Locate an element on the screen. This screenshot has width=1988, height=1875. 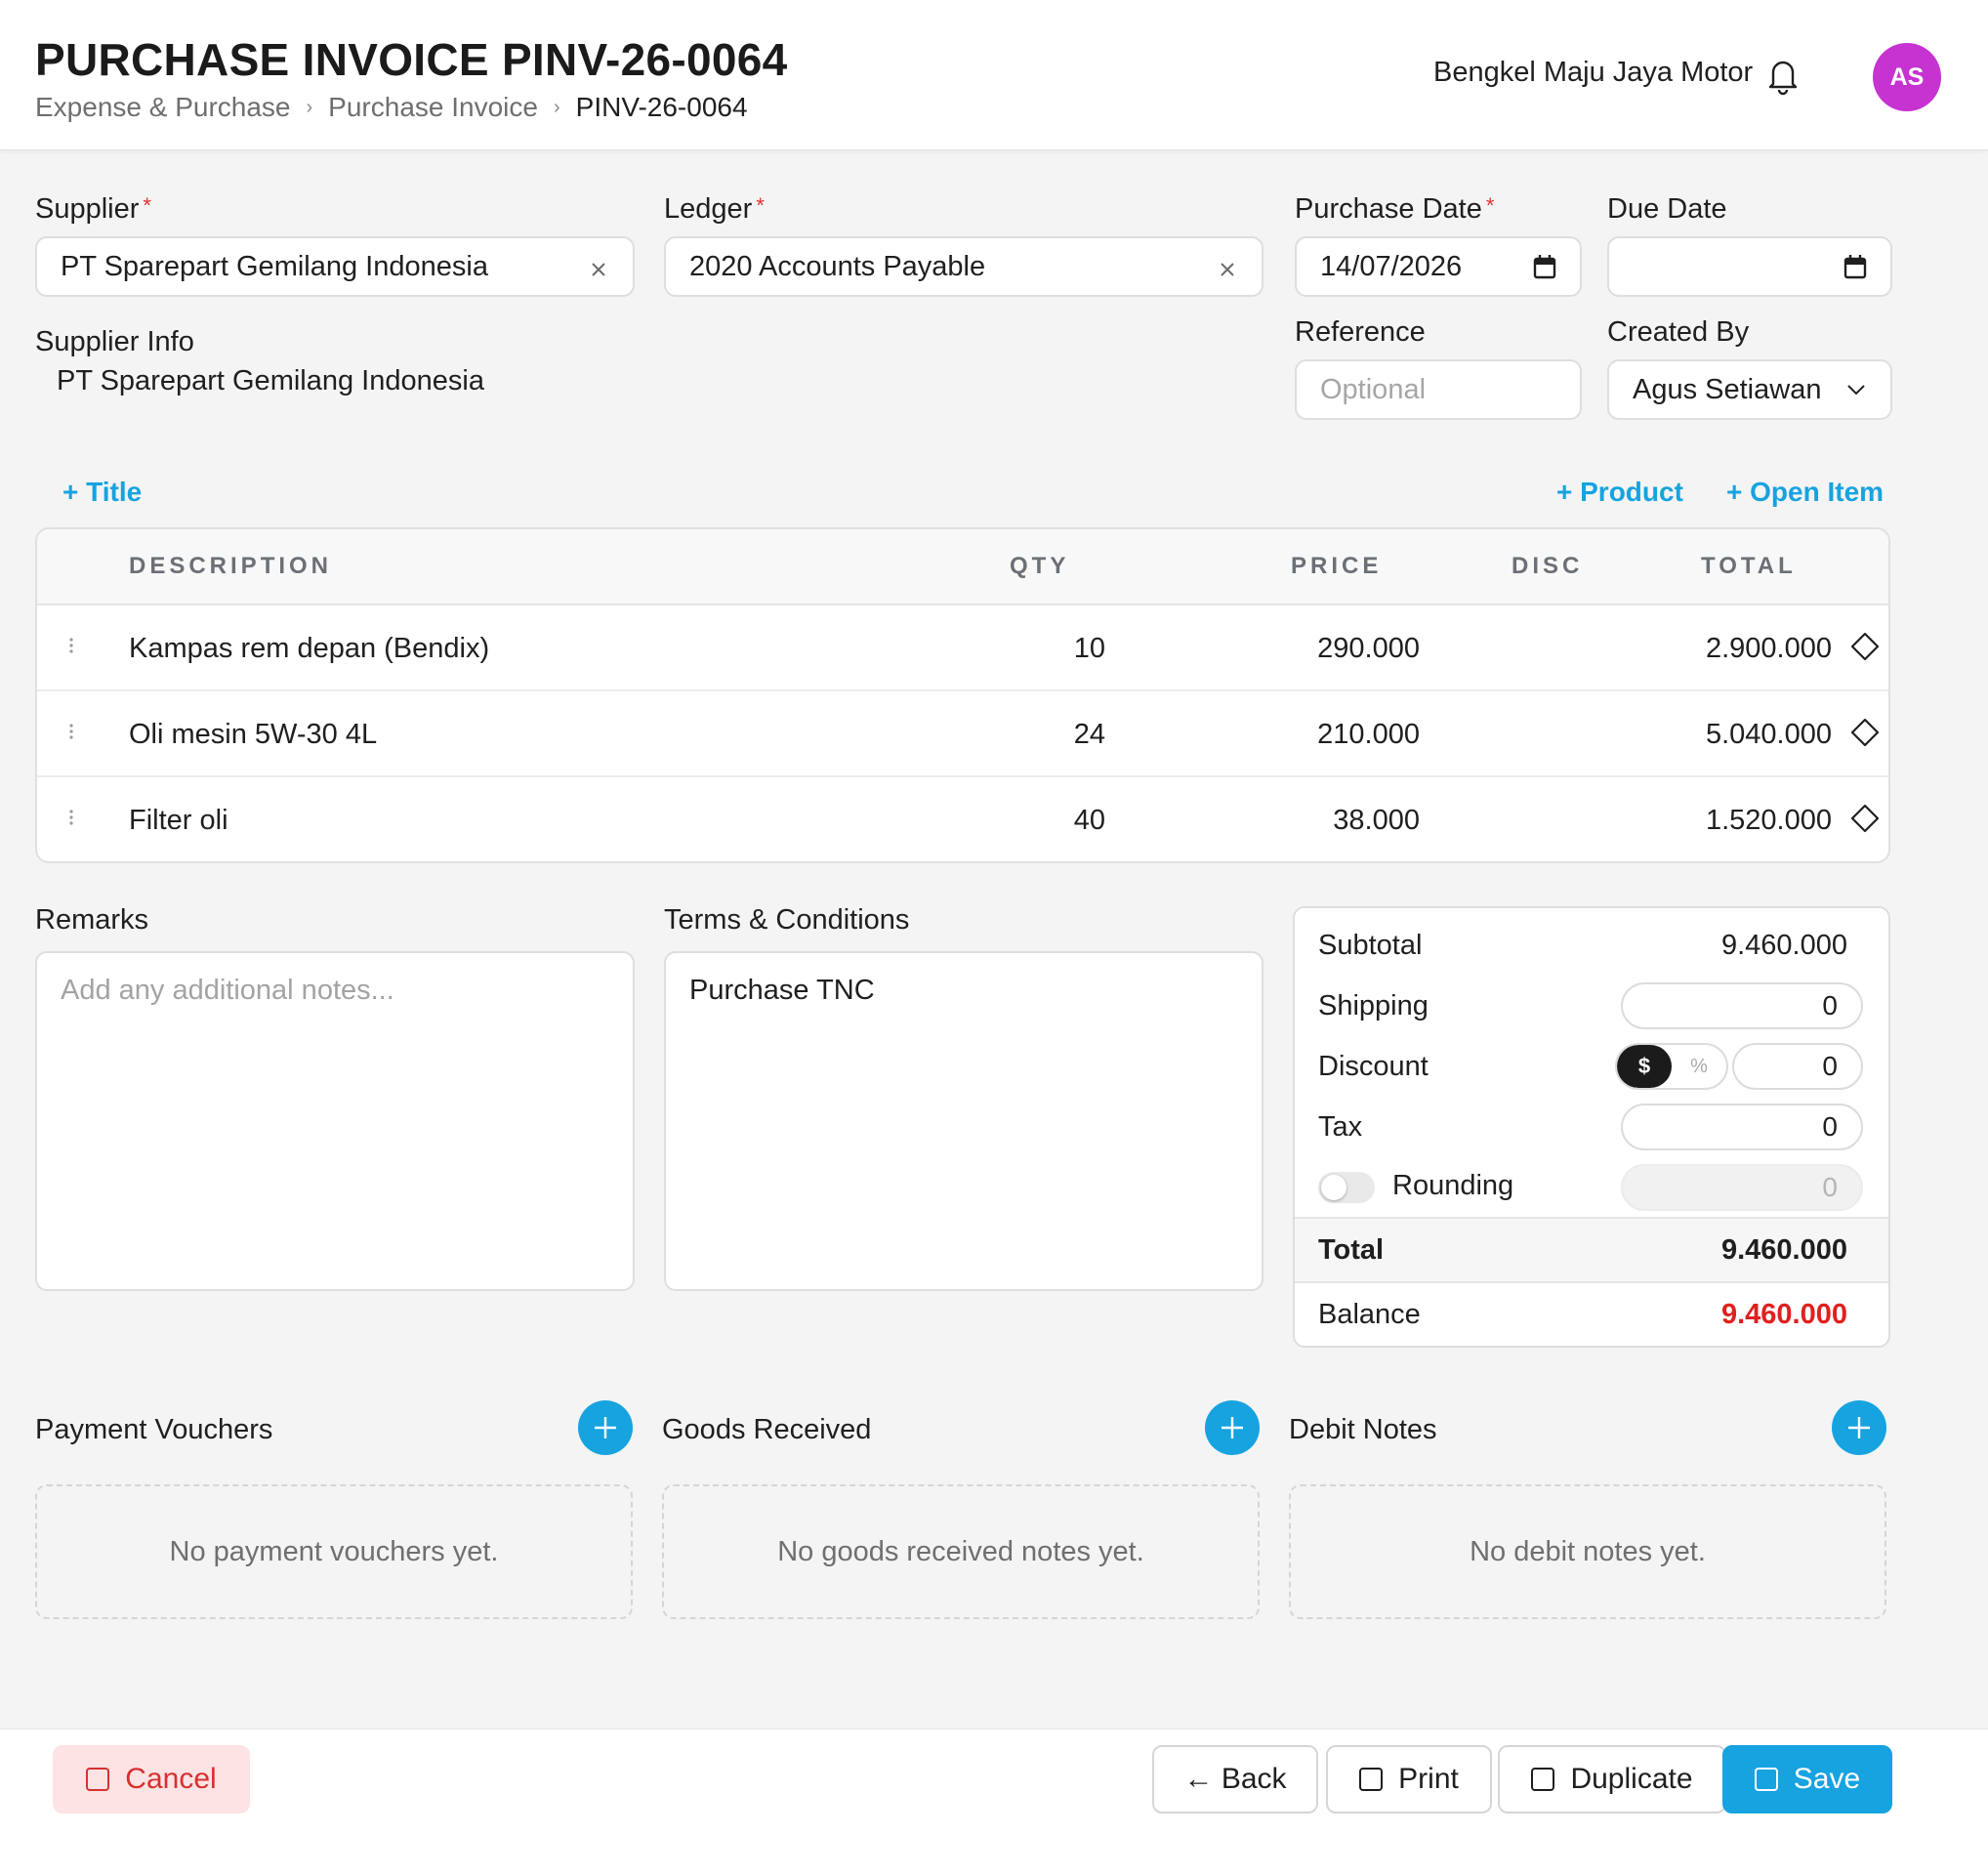
row-qty: 40 is located at coordinates (1089, 820).